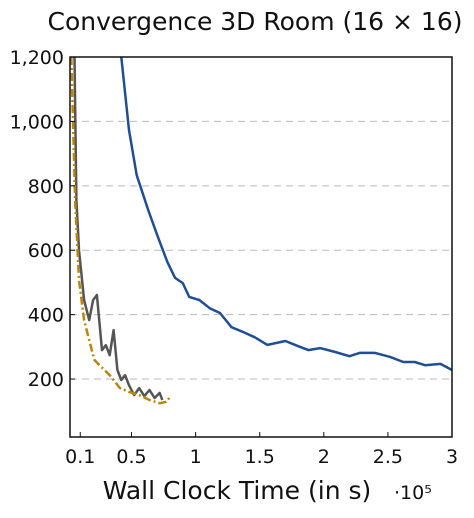 The width and height of the screenshot is (474, 518). I want to click on x-tick-label: 2, so click(324, 457).